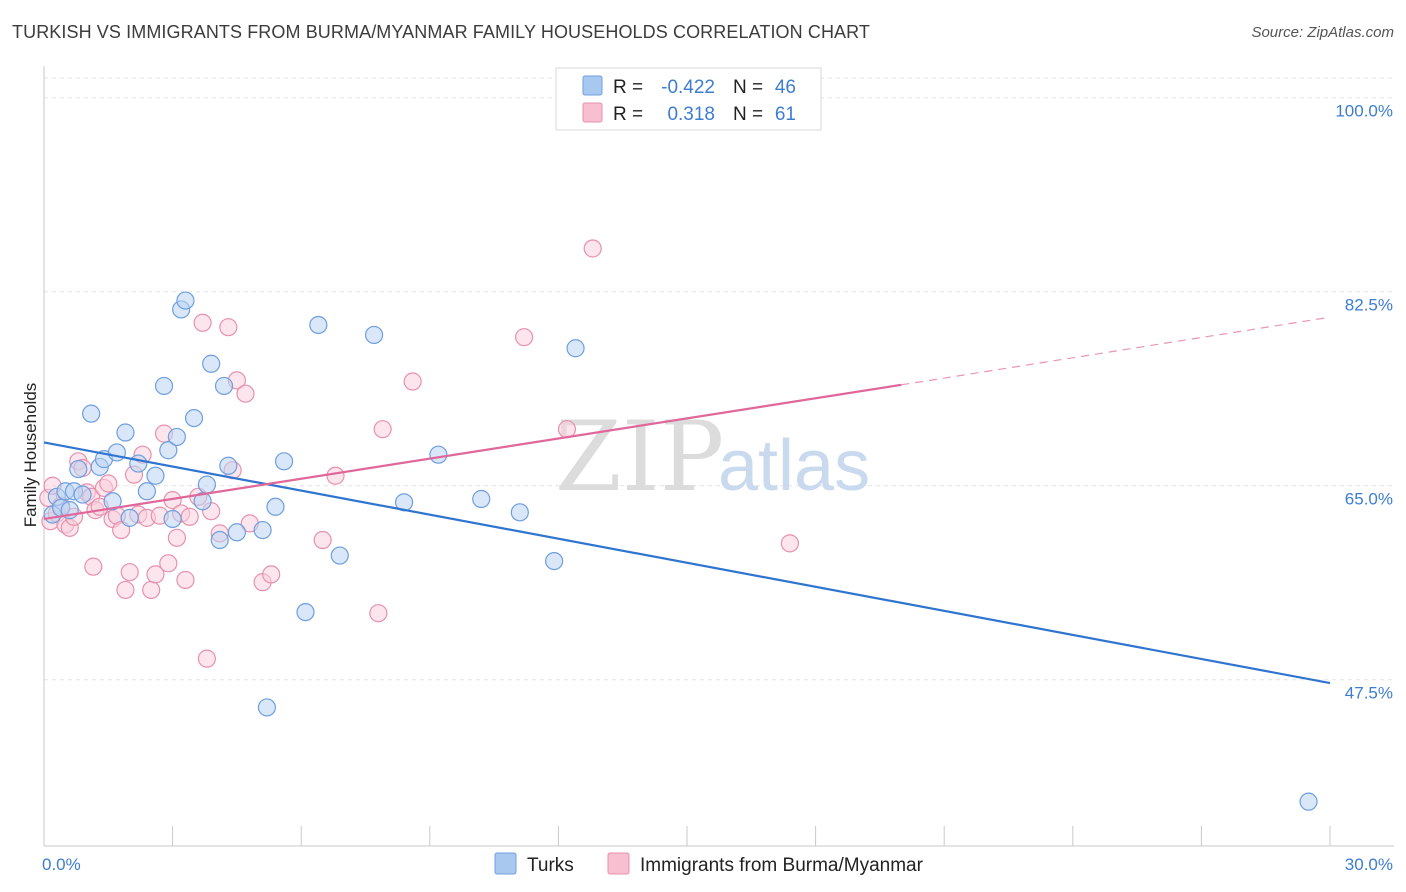 This screenshot has width=1406, height=892. Describe the element at coordinates (748, 87) in the screenshot. I see `legend-n-label-turks: N =` at that location.